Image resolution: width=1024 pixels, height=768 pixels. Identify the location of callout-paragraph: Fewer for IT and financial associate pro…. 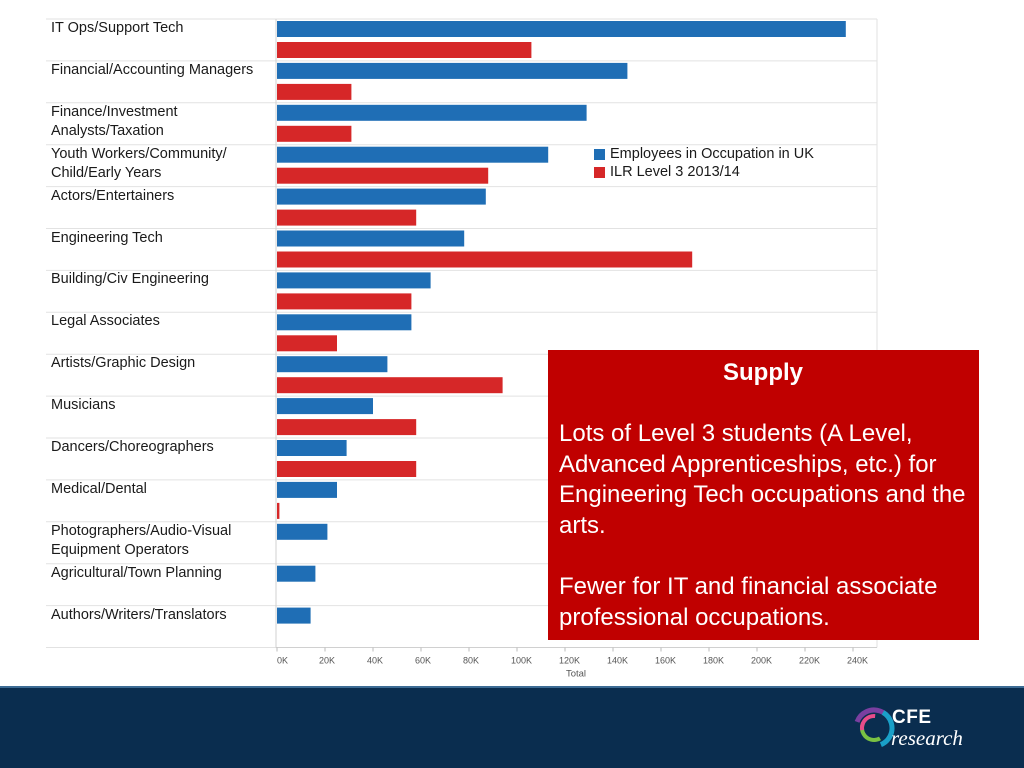
(748, 602).